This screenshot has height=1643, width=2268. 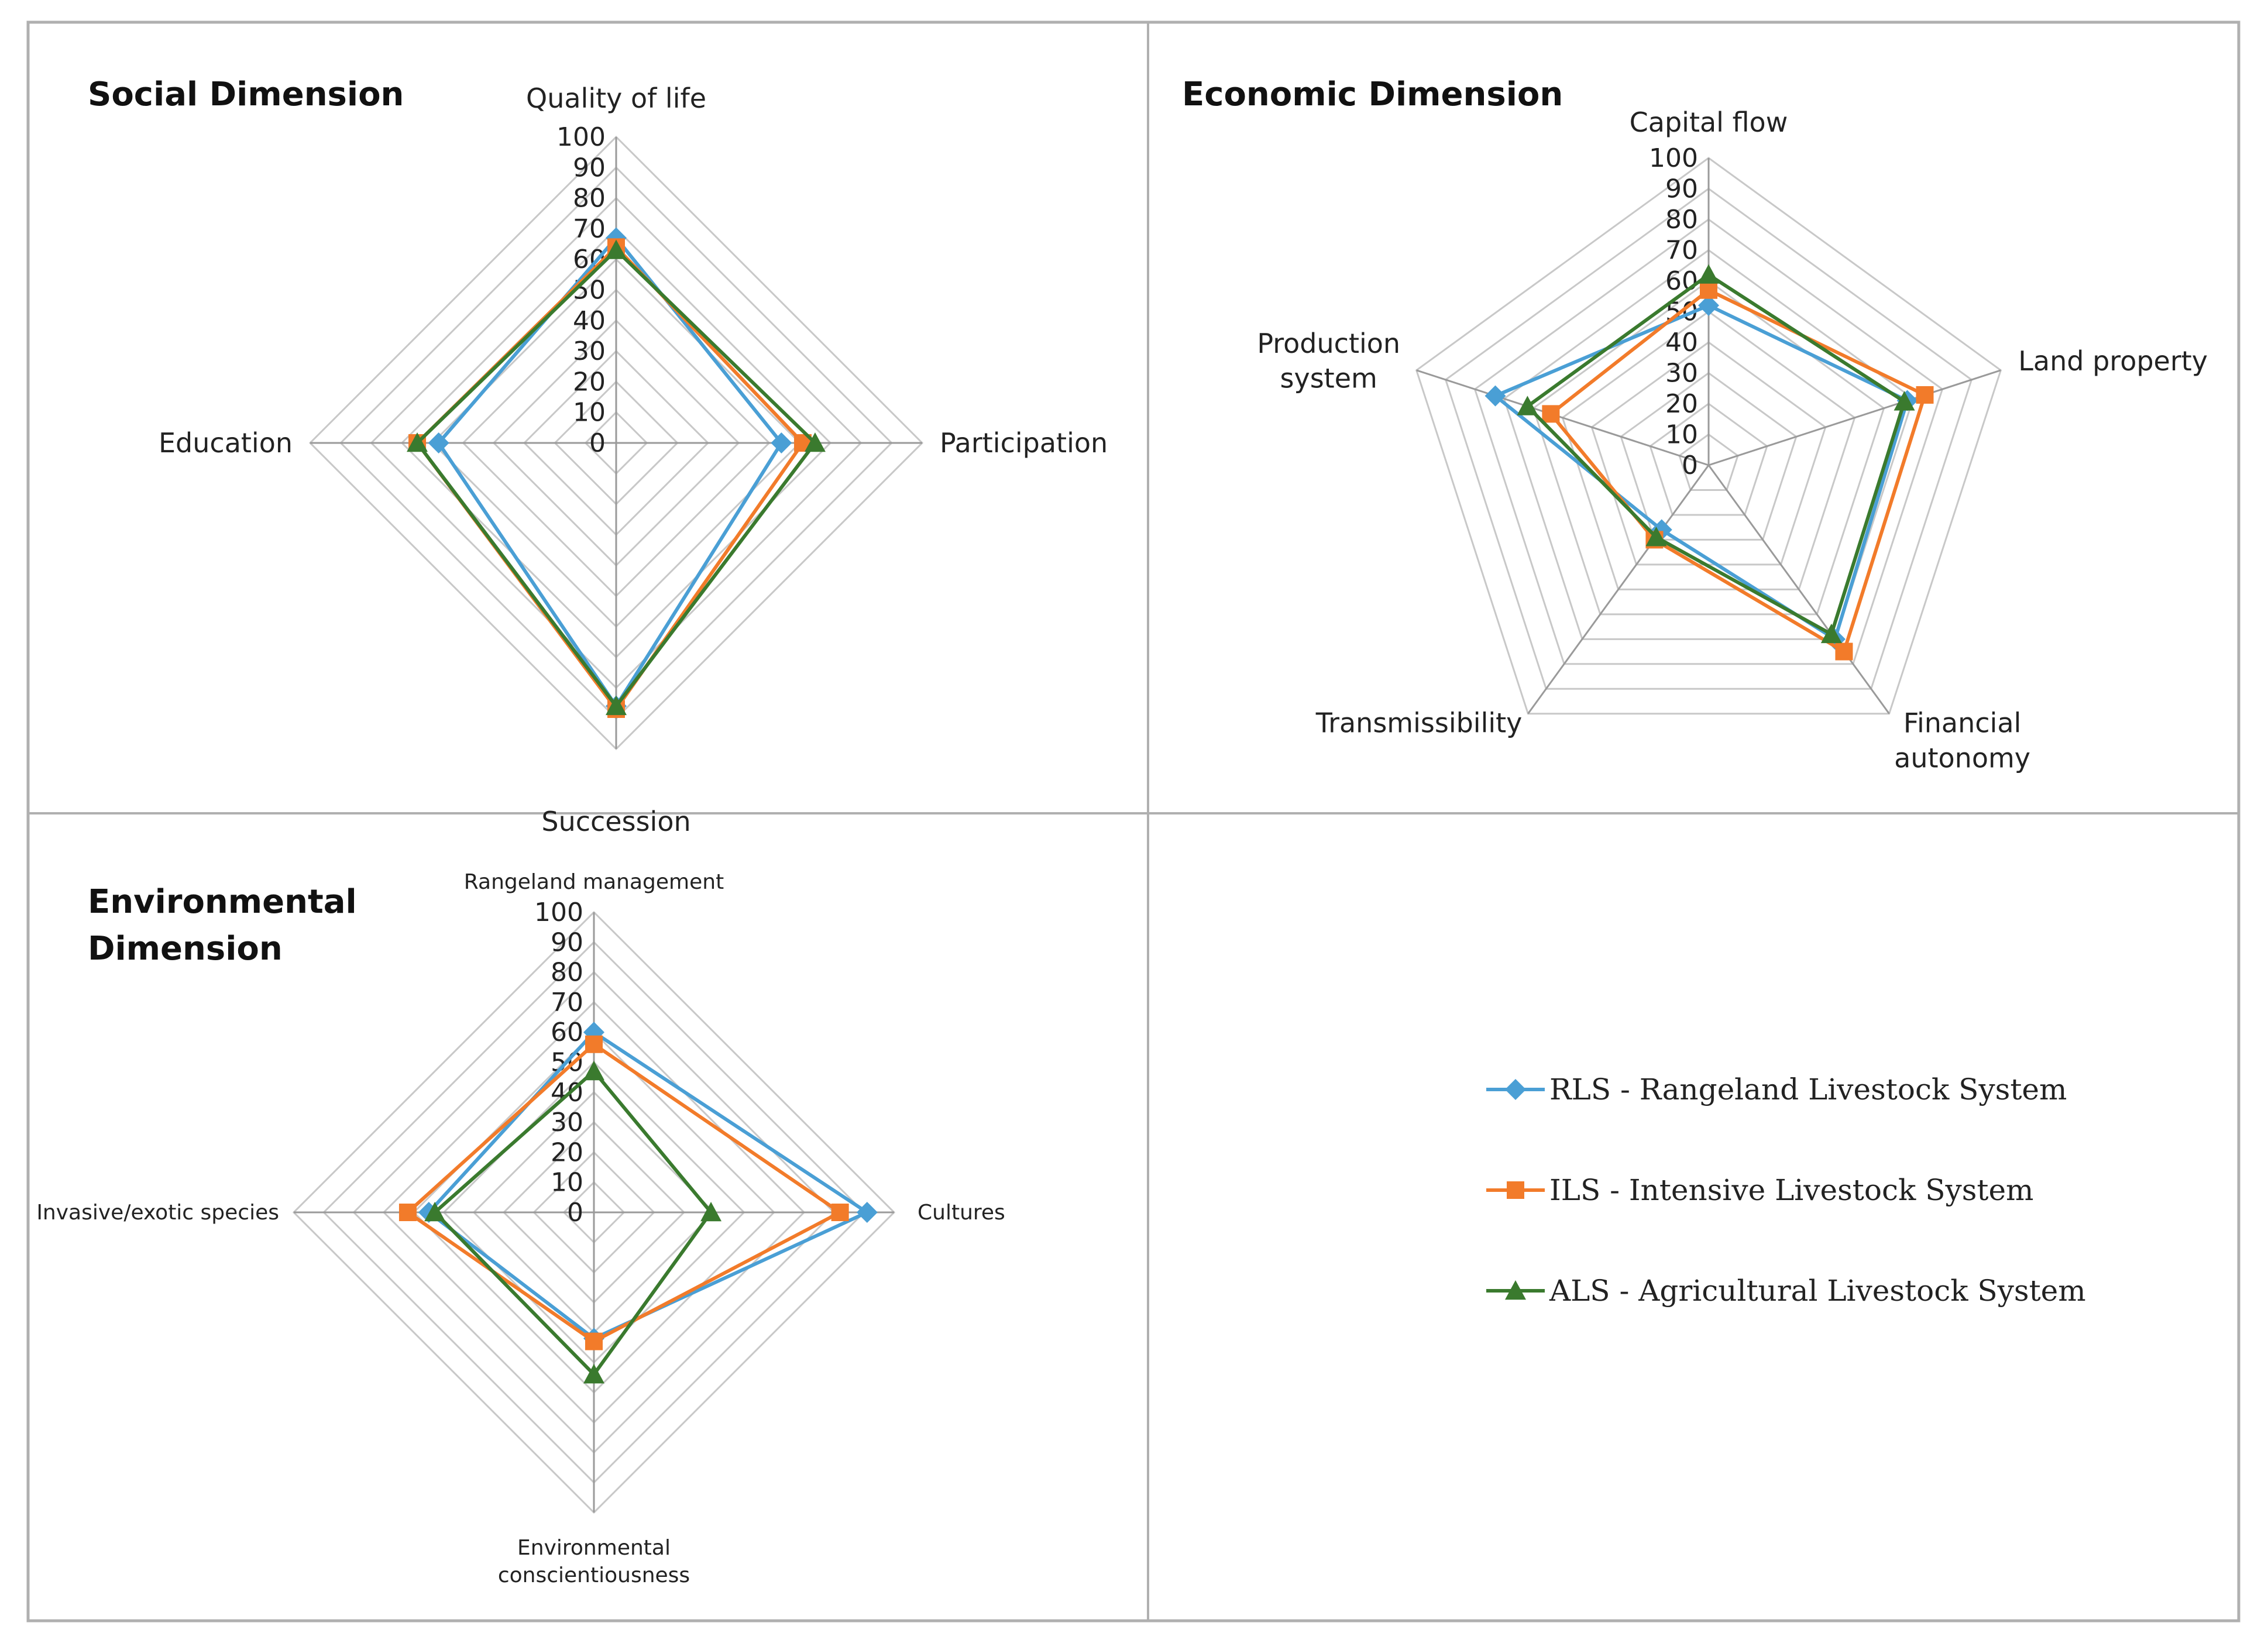 I want to click on legend-item-als: ALS - Agricultural Livestock System, so click(x=1786, y=1291).